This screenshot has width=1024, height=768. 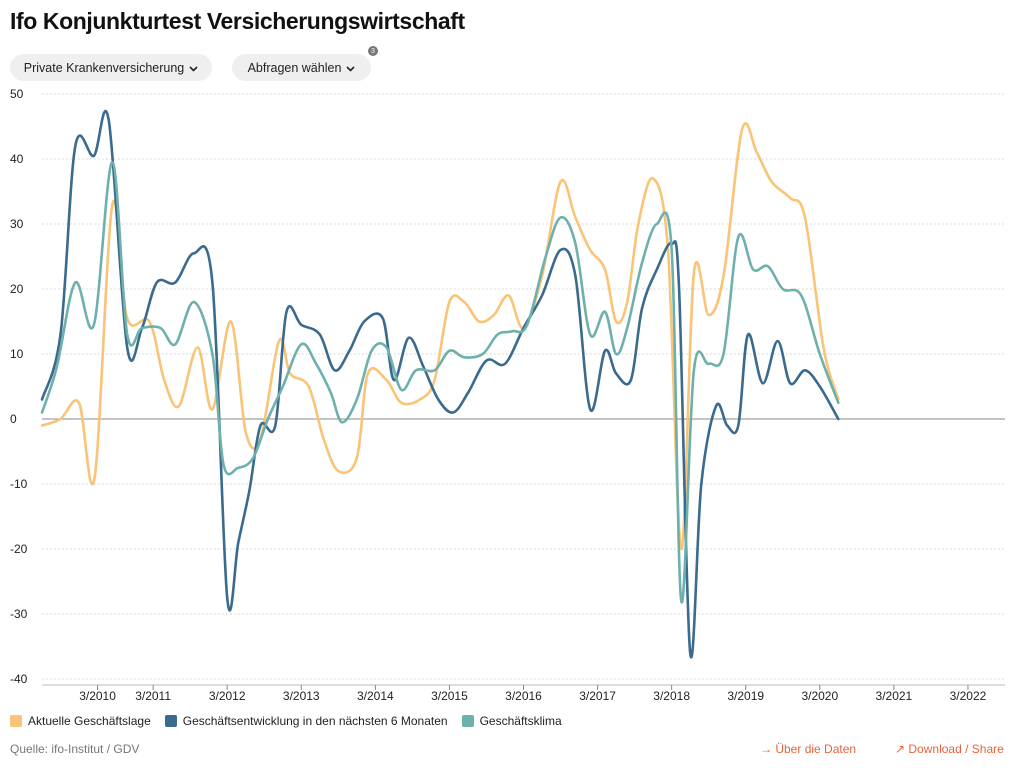 What do you see at coordinates (520, 721) in the screenshot?
I see `legend-label: Geschäftsklima` at bounding box center [520, 721].